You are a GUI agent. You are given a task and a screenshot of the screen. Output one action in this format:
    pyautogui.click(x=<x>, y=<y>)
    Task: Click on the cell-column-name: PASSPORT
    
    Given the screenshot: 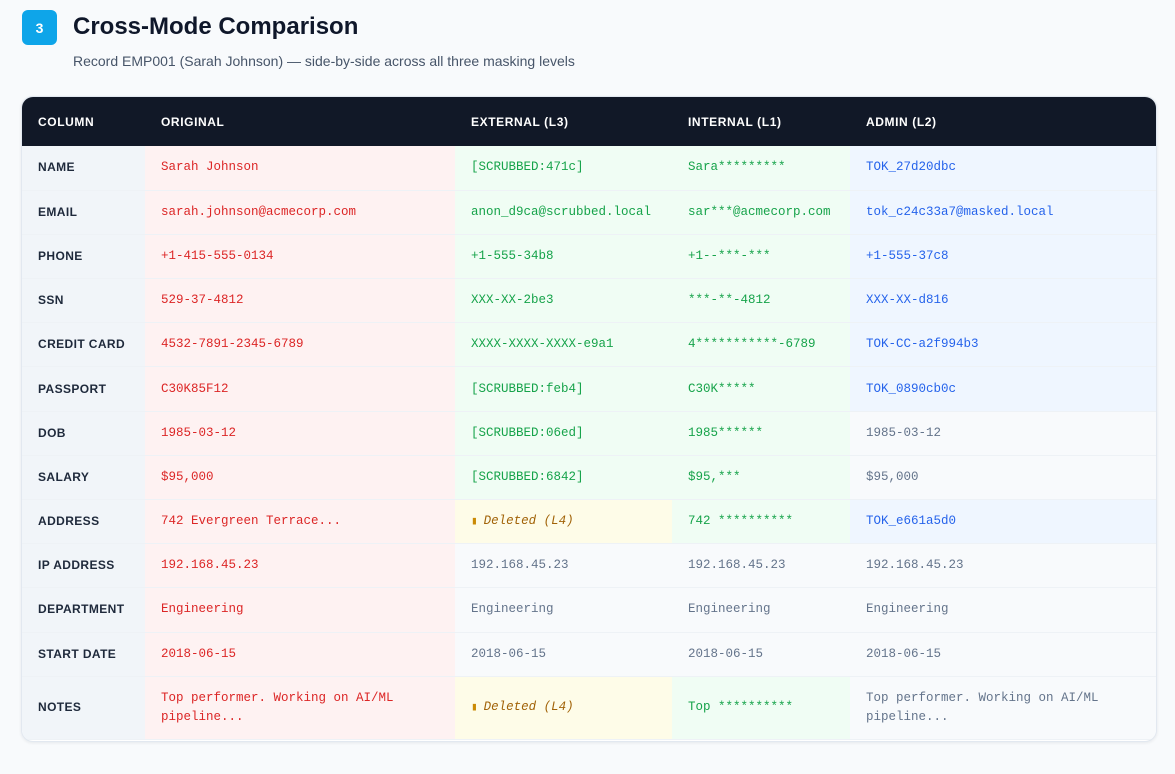 What is the action you would take?
    pyautogui.click(x=83, y=389)
    